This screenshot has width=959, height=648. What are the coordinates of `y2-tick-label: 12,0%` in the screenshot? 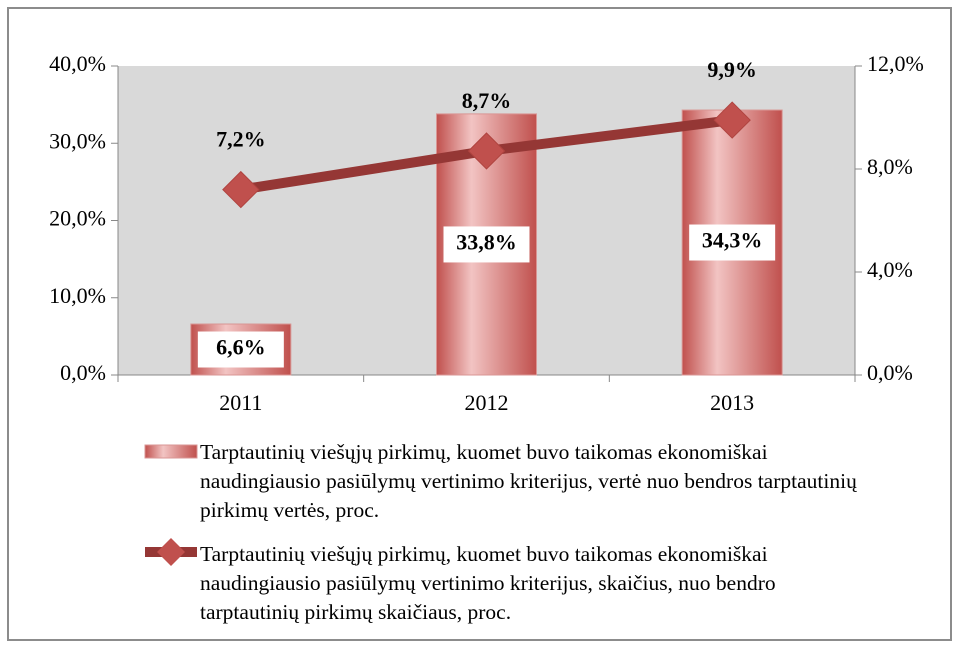 It's located at (895, 63).